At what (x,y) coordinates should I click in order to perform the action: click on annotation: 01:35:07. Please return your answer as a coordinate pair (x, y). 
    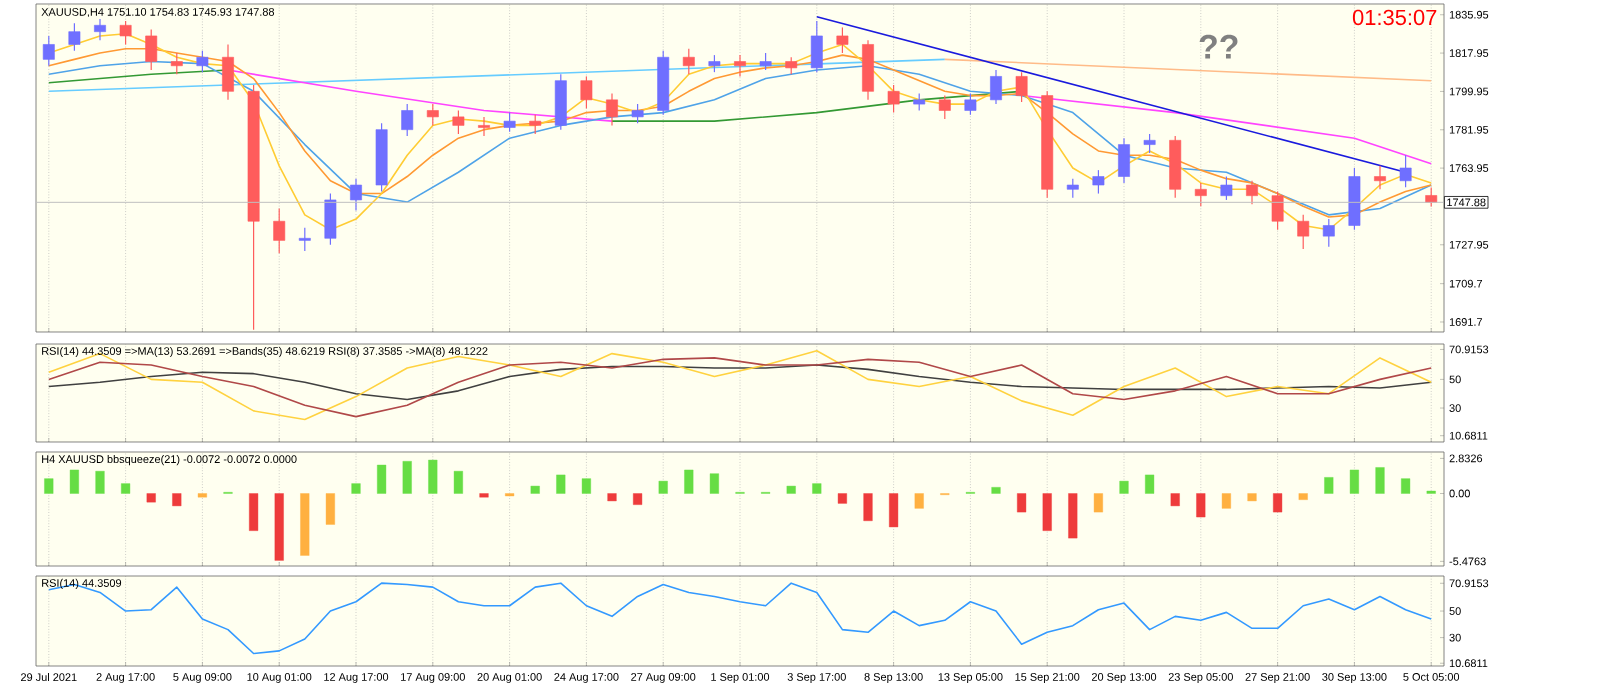
    Looking at the image, I should click on (1394, 17).